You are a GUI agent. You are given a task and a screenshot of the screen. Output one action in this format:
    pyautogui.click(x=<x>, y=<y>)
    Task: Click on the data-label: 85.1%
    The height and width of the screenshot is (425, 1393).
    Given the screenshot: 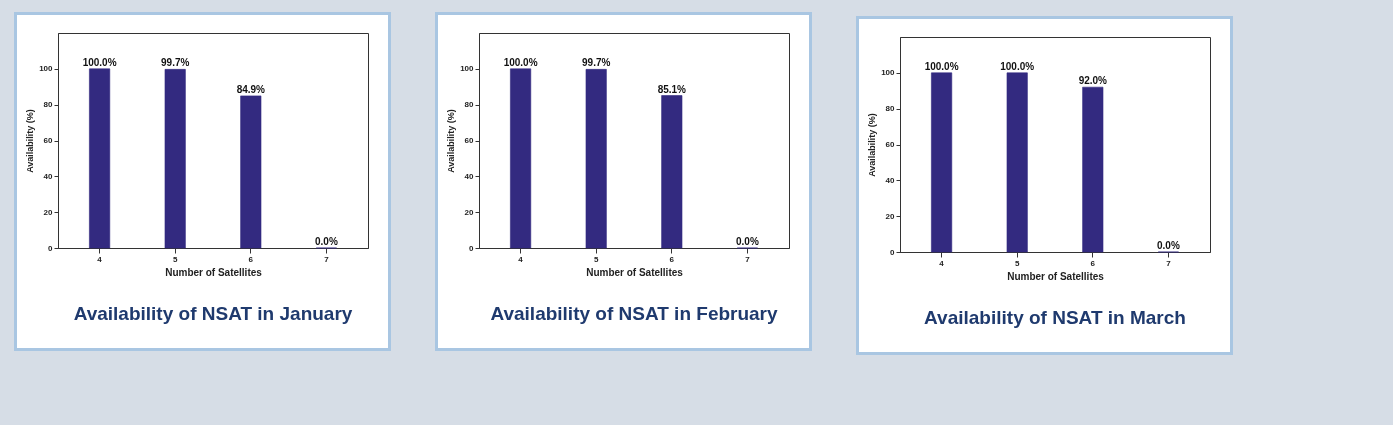 What is the action you would take?
    pyautogui.click(x=672, y=89)
    